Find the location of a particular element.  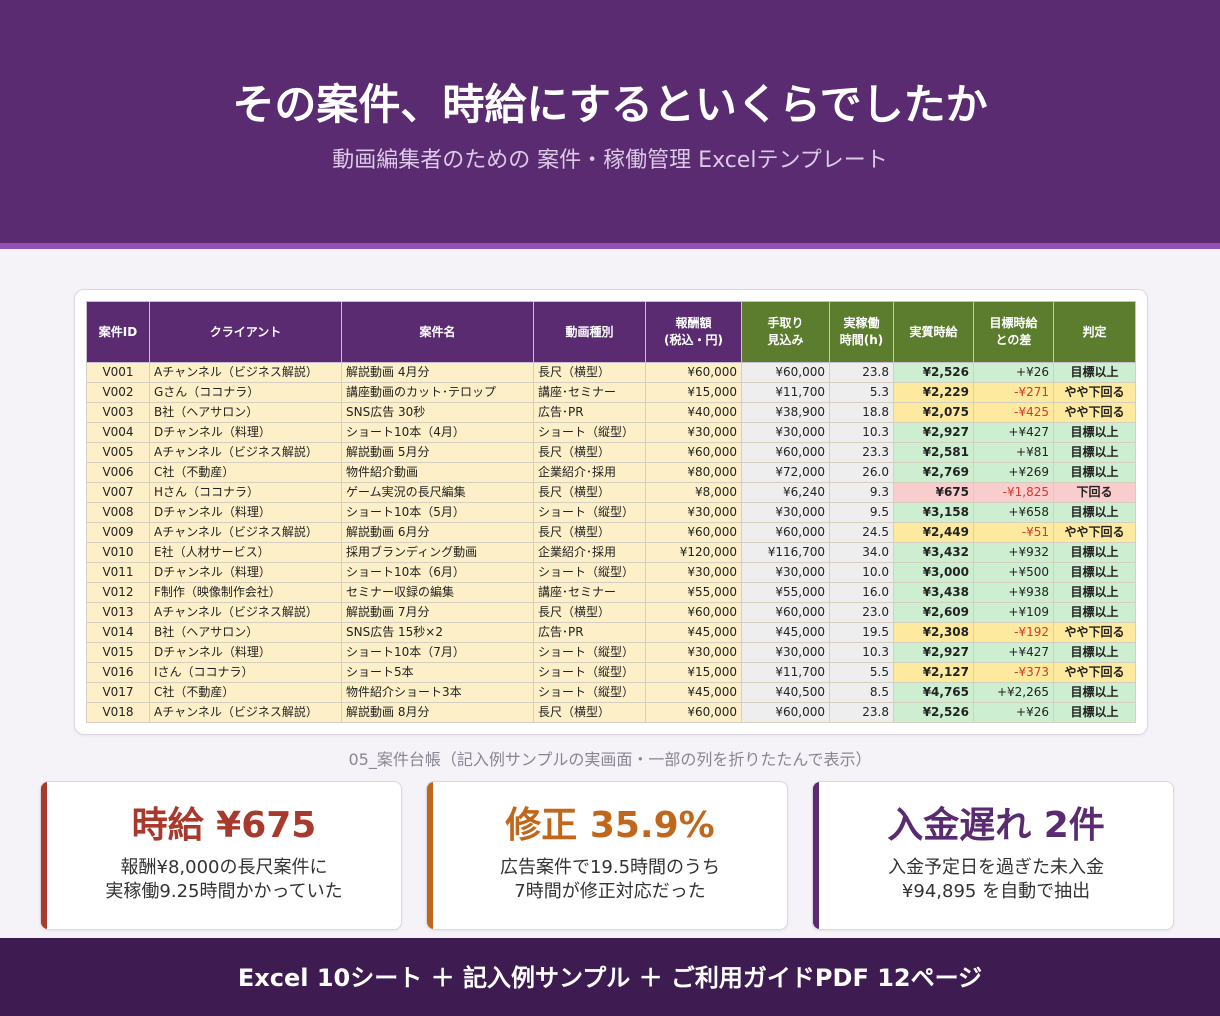

cell-name: 物件紹介動画 is located at coordinates (437, 472).